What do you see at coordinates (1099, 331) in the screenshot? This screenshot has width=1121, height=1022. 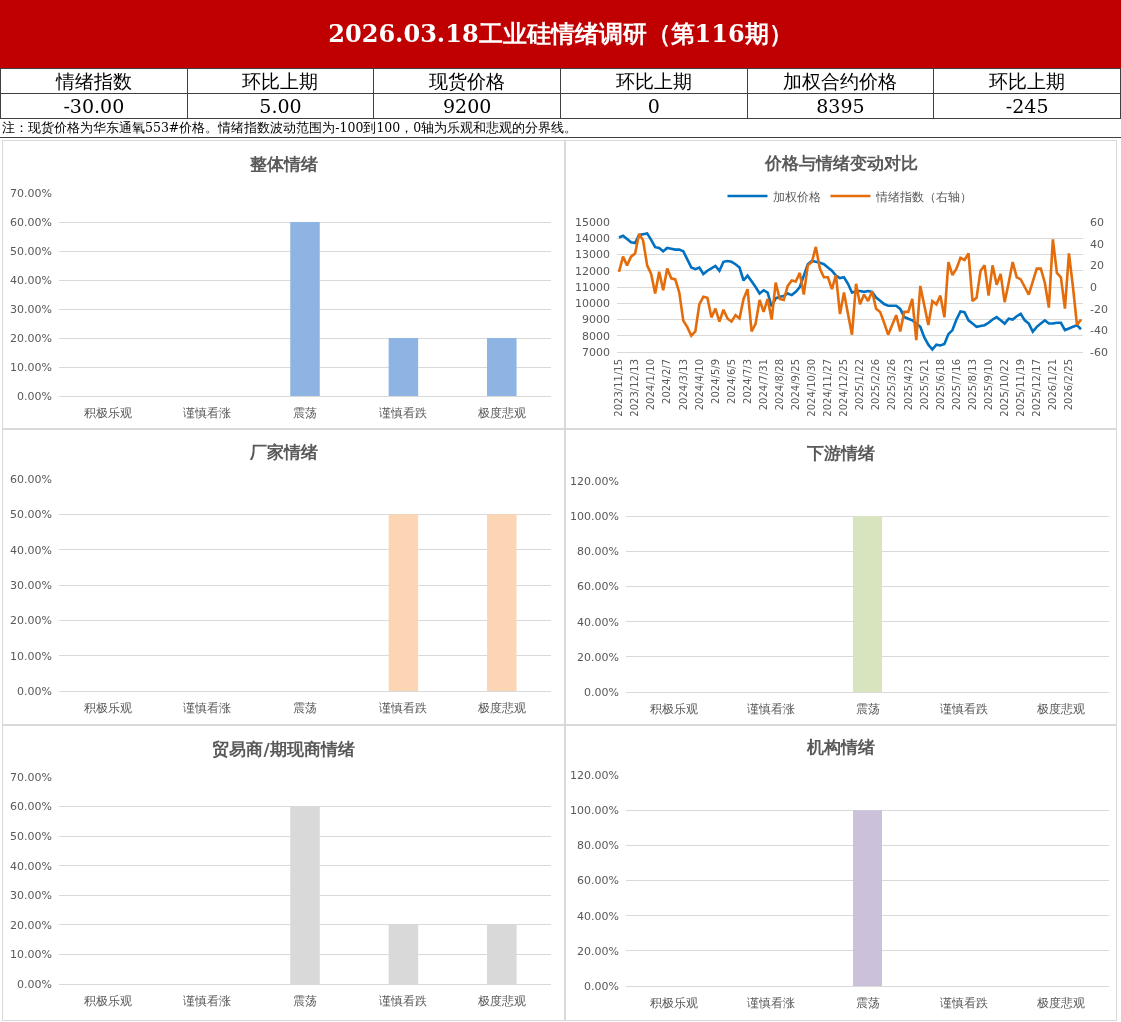 I see `y2-tick-label: -40` at bounding box center [1099, 331].